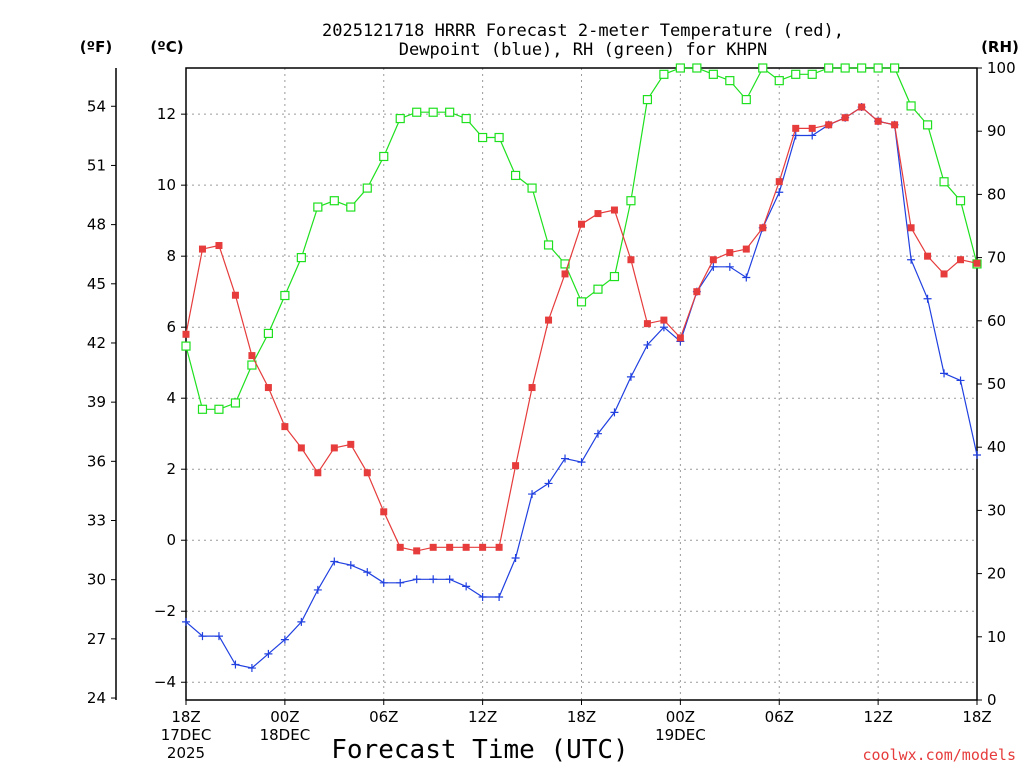  I want to click on fahrenheit-tick-label: 27, so click(96, 639).